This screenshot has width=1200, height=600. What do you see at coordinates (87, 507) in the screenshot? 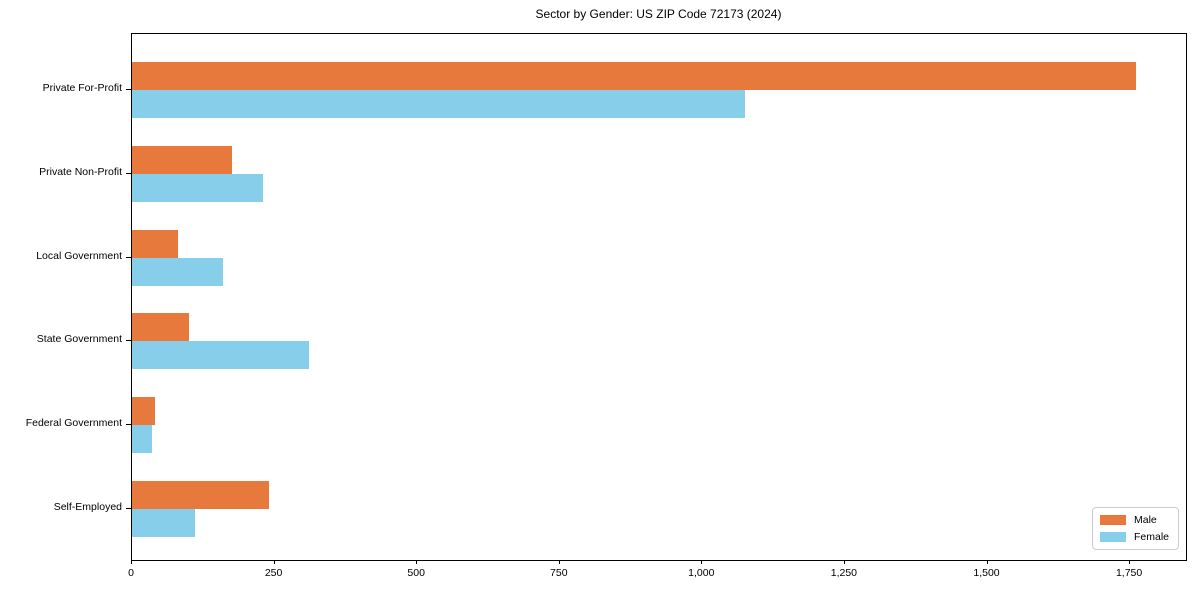
I see `y-axis-label-self-employed: Self-Employed` at bounding box center [87, 507].